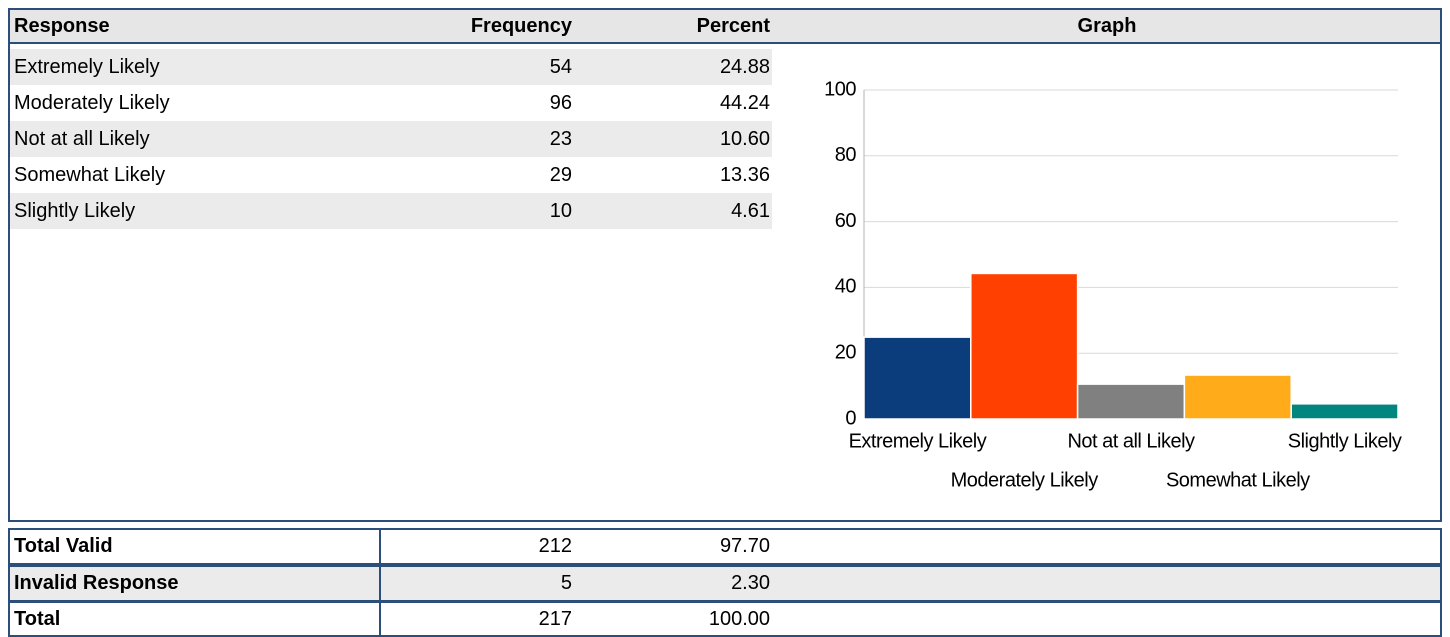 The width and height of the screenshot is (1450, 637). What do you see at coordinates (521, 26) in the screenshot?
I see `header-cell: Frequency` at bounding box center [521, 26].